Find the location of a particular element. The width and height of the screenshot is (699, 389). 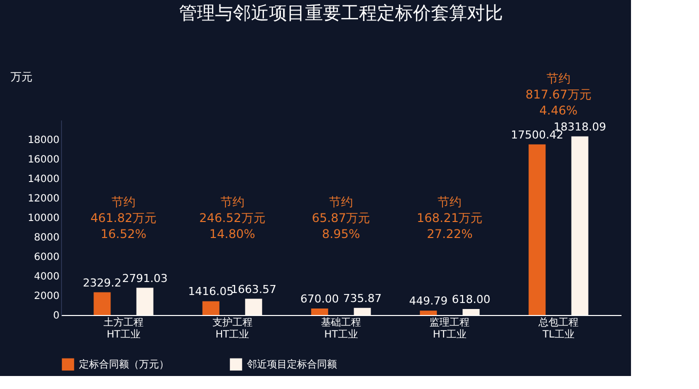

y-axis-title: 万元 is located at coordinates (21, 77).